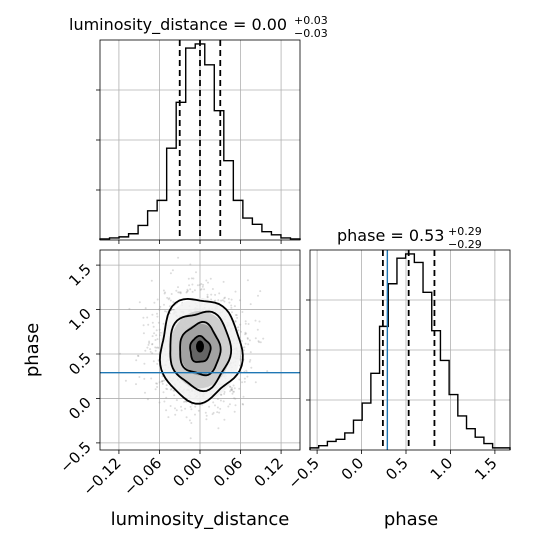  Describe the element at coordinates (75, 457) in the screenshot. I see `phase-y-tick-label: −0.5` at that location.